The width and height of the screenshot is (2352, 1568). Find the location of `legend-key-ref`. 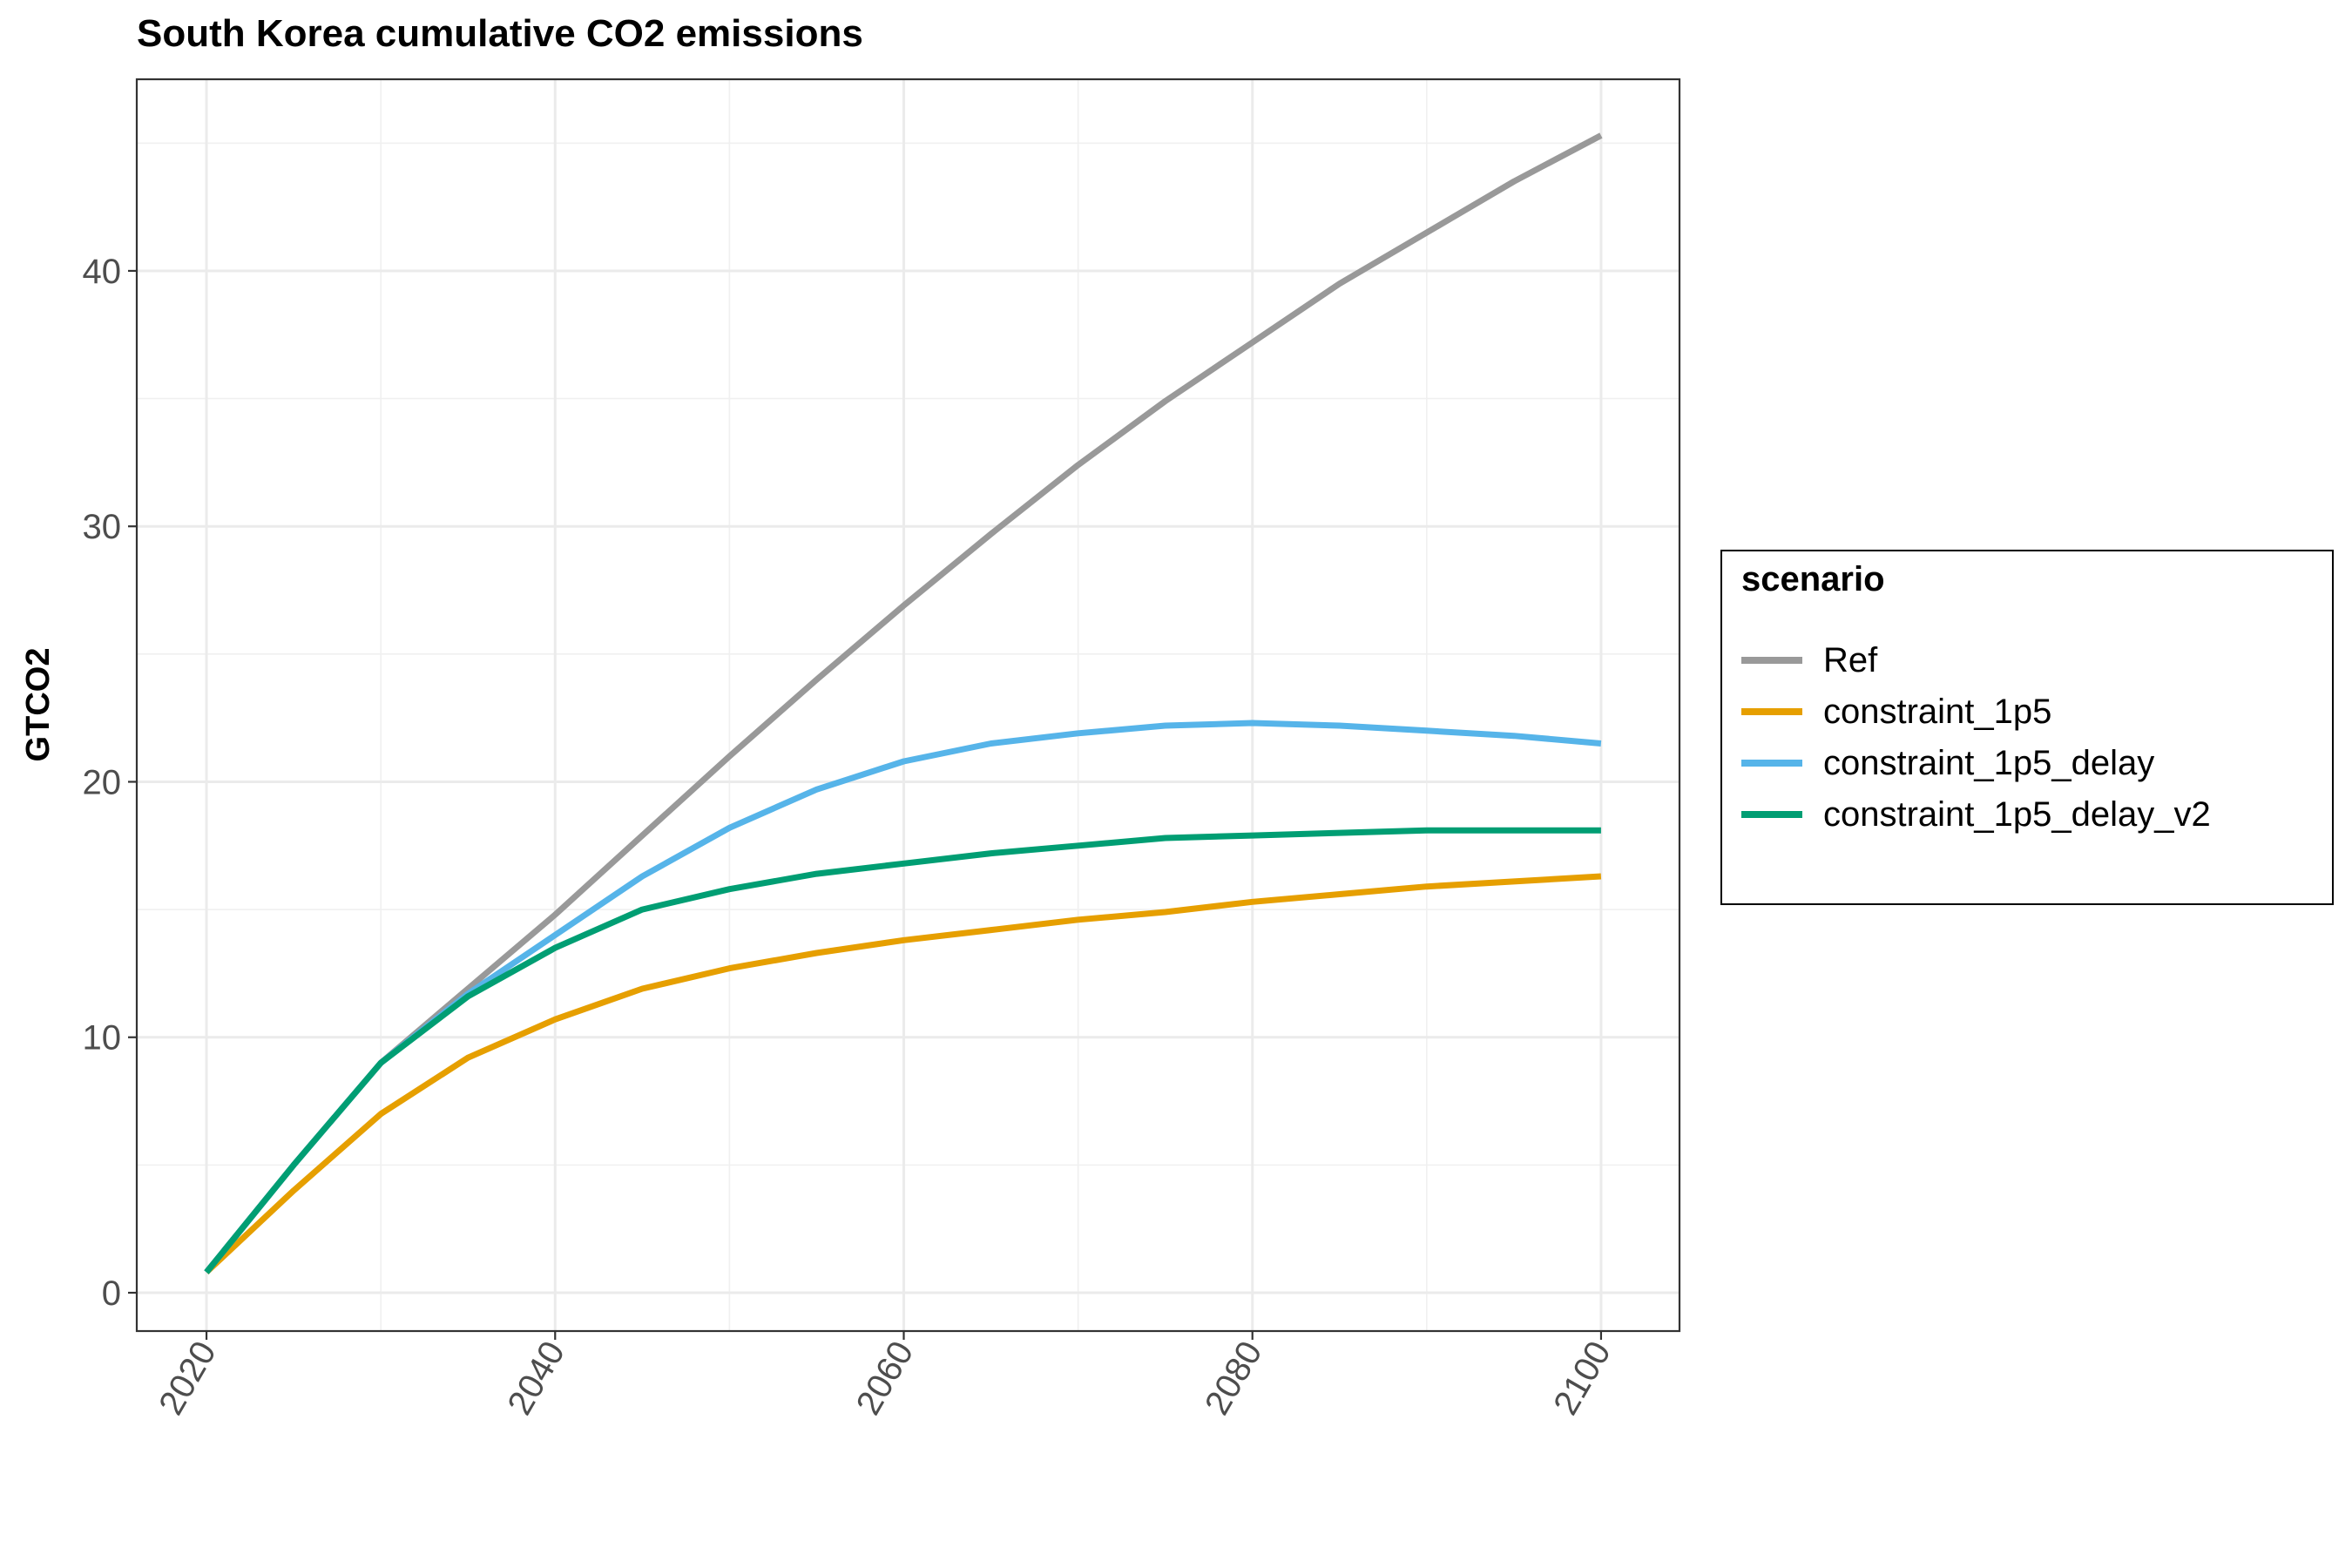

legend-key-ref is located at coordinates (1772, 660).